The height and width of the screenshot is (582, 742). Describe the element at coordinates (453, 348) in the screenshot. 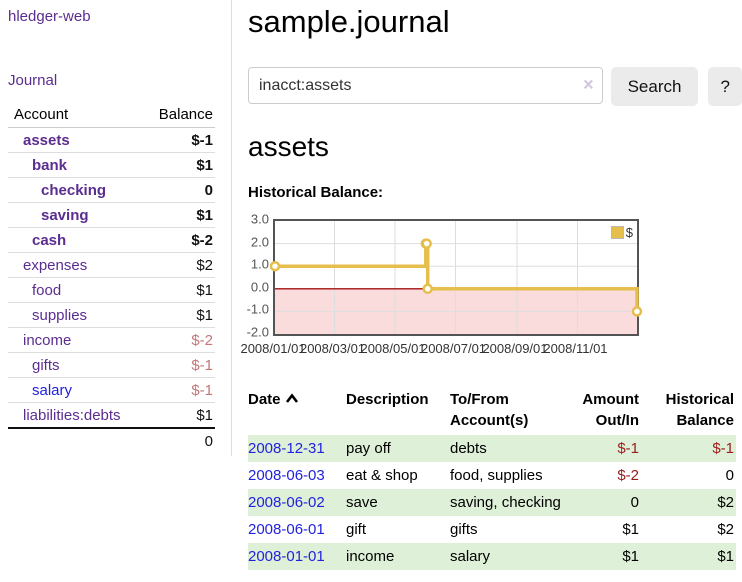

I see `x-tick-label: 2008/07/01` at that location.